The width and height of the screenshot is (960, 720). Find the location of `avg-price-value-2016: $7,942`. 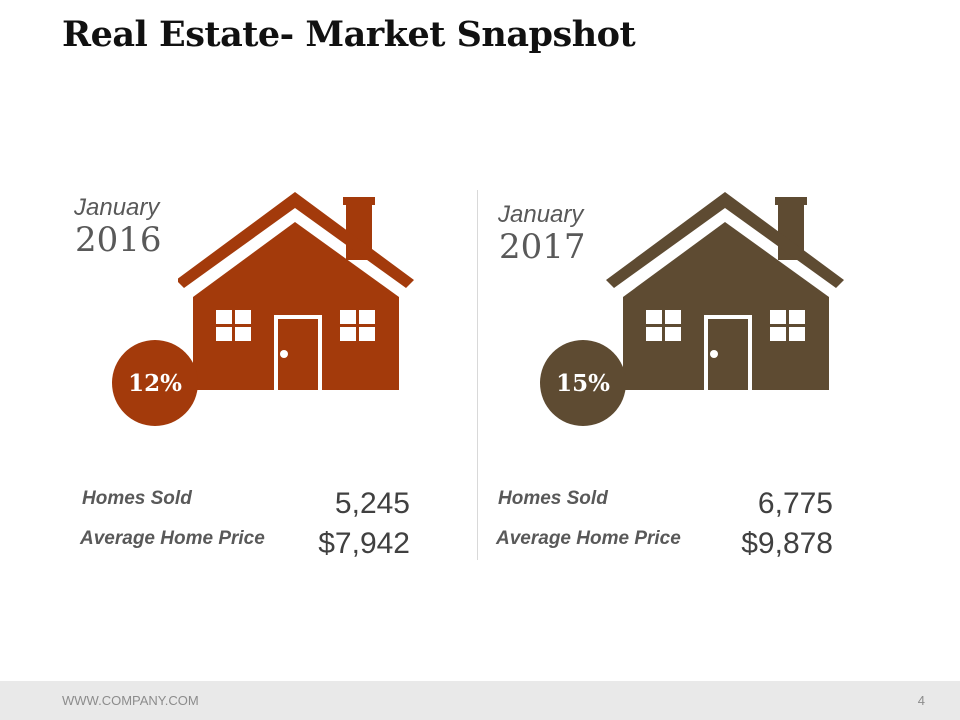

avg-price-value-2016: $7,942 is located at coordinates (364, 543).